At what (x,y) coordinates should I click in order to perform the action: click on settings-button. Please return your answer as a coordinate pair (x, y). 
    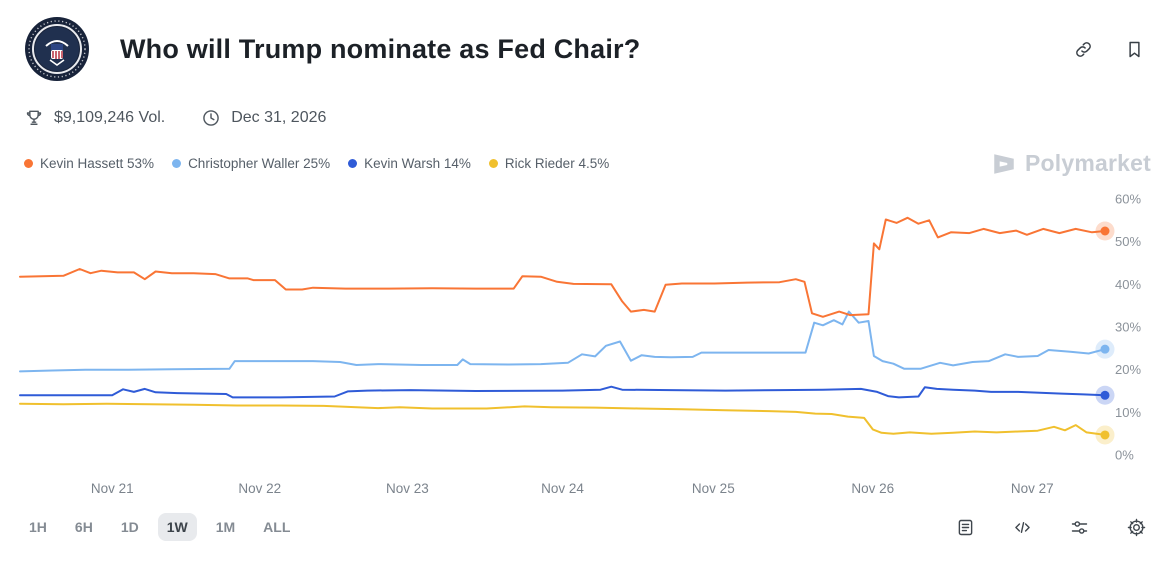
    Looking at the image, I should click on (1136, 527).